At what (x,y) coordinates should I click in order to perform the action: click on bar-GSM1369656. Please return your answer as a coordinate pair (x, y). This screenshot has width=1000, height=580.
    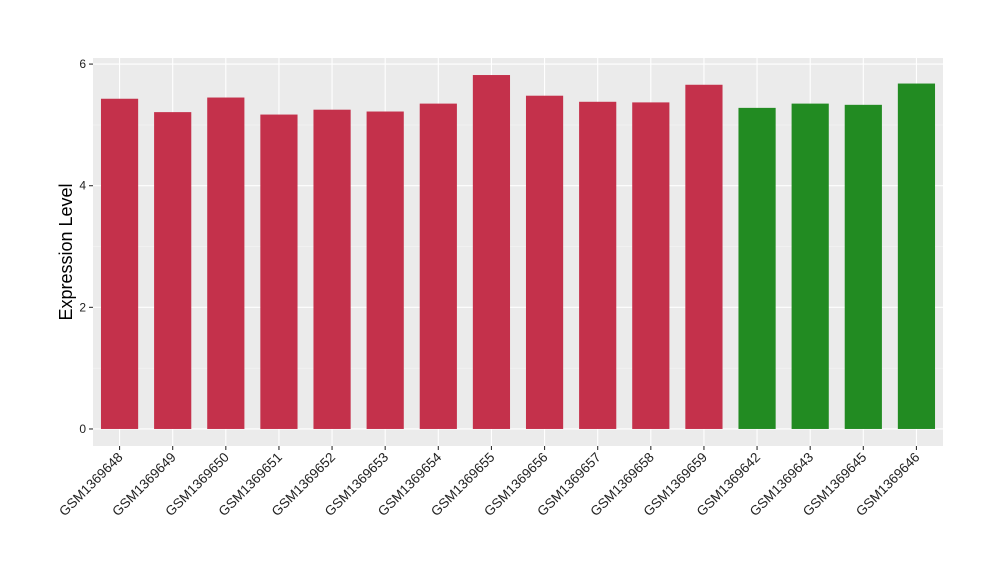
    Looking at the image, I should click on (544, 262).